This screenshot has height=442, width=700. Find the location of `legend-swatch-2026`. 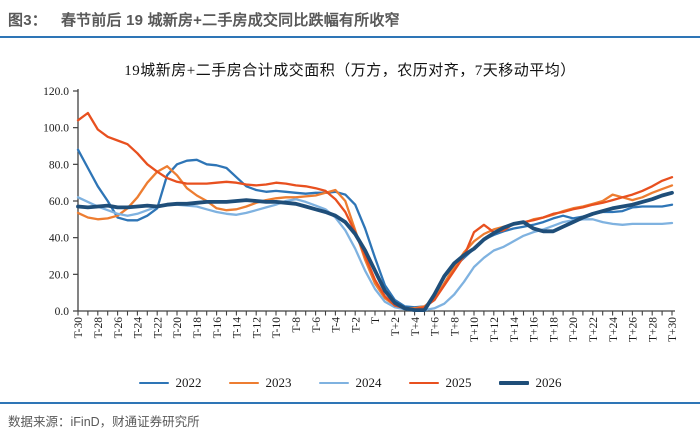

legend-swatch-2026 is located at coordinates (513, 383).